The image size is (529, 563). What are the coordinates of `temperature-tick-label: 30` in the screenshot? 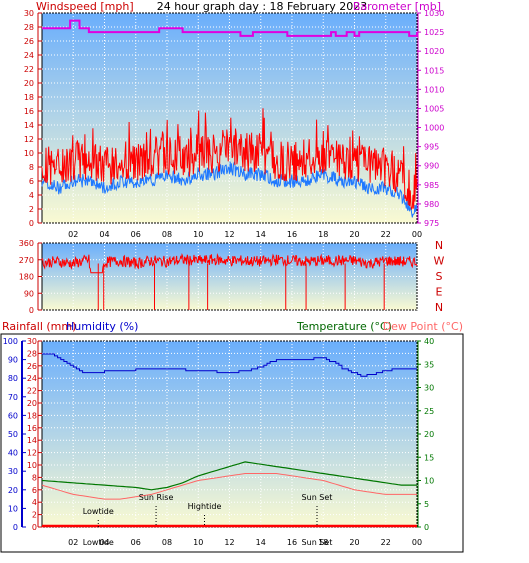 It's located at (429, 388).